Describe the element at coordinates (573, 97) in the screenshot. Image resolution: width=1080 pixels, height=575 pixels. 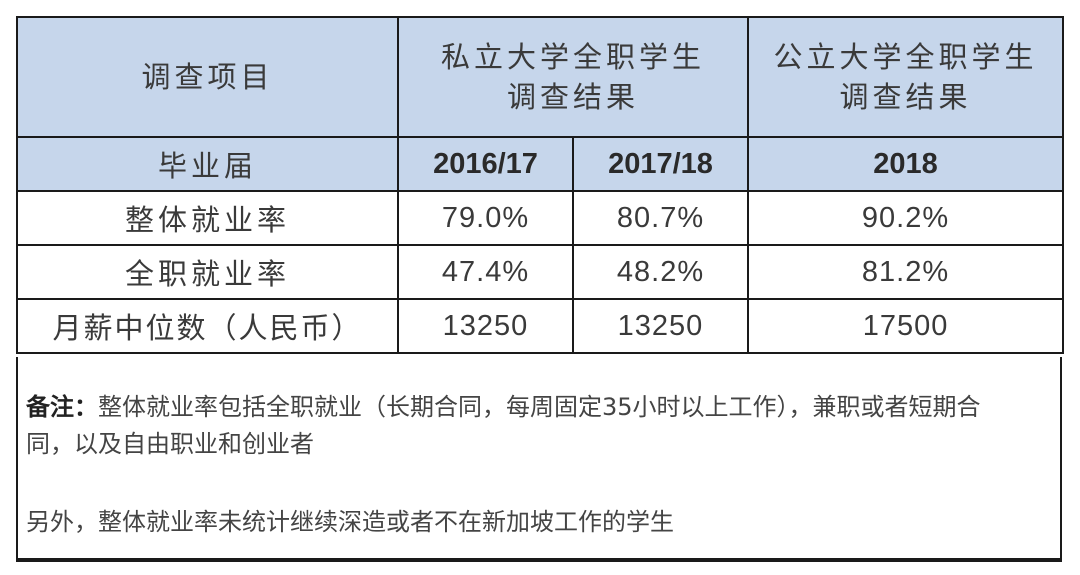
I see `header-private-line2: 调查结果` at that location.